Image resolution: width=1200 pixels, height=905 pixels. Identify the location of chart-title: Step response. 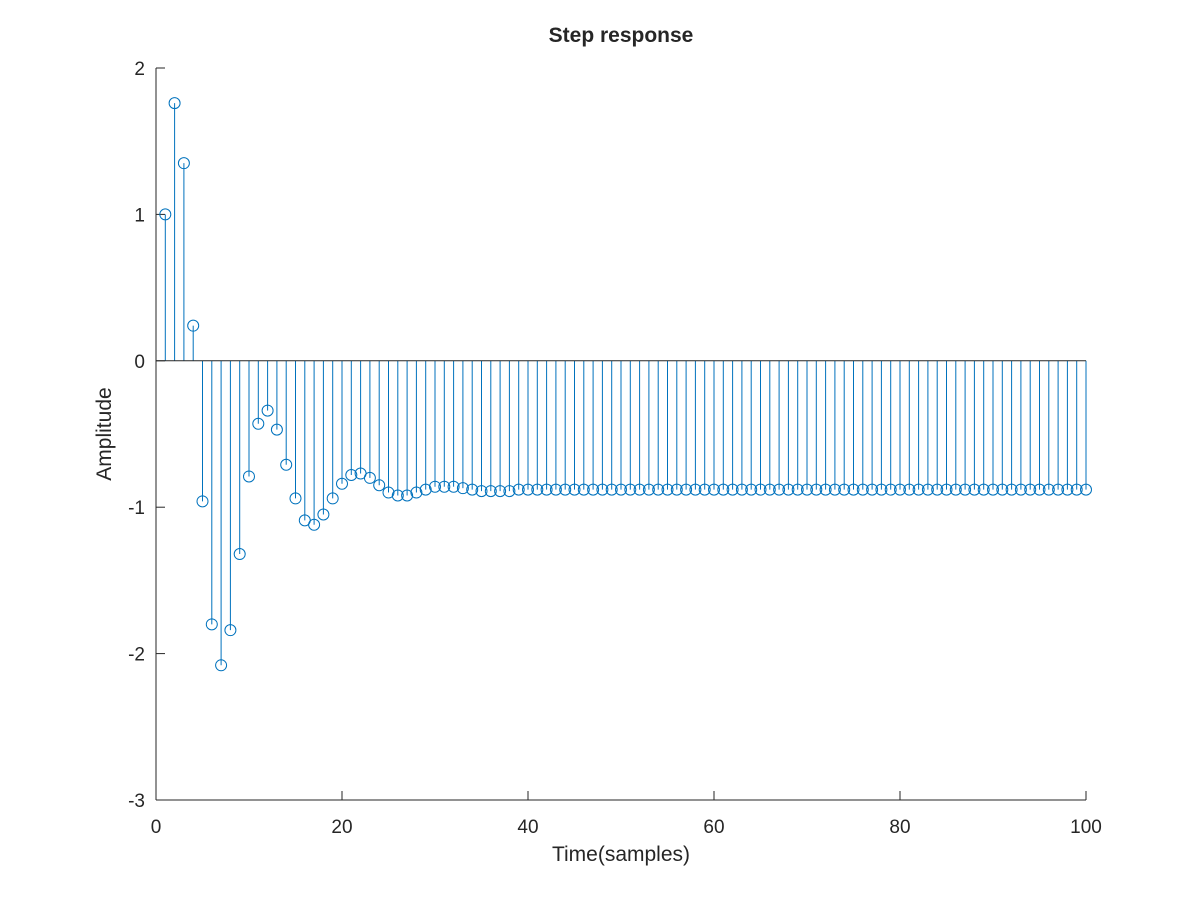
(621, 35).